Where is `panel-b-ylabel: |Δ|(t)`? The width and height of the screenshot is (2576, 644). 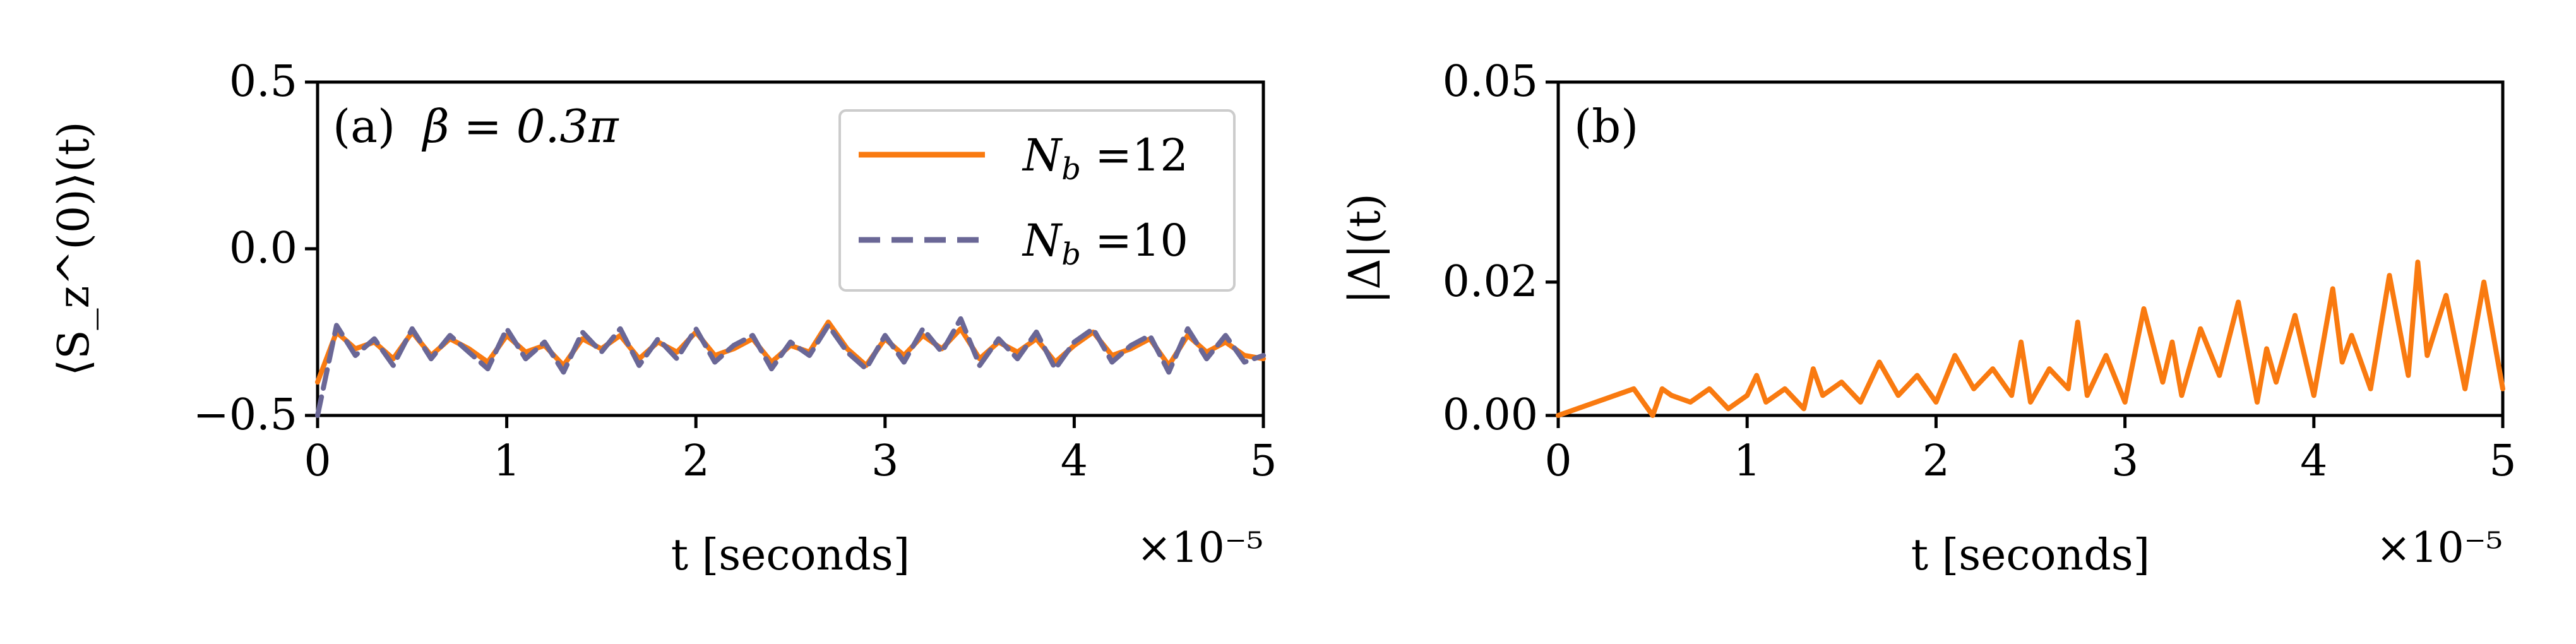 panel-b-ylabel: |Δ|(t) is located at coordinates (1365, 248).